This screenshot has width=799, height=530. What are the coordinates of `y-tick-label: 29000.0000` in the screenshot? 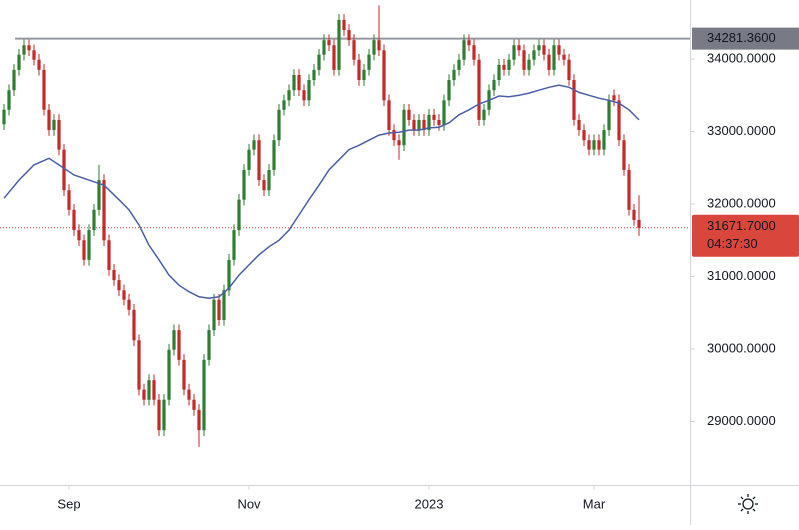 It's located at (741, 420).